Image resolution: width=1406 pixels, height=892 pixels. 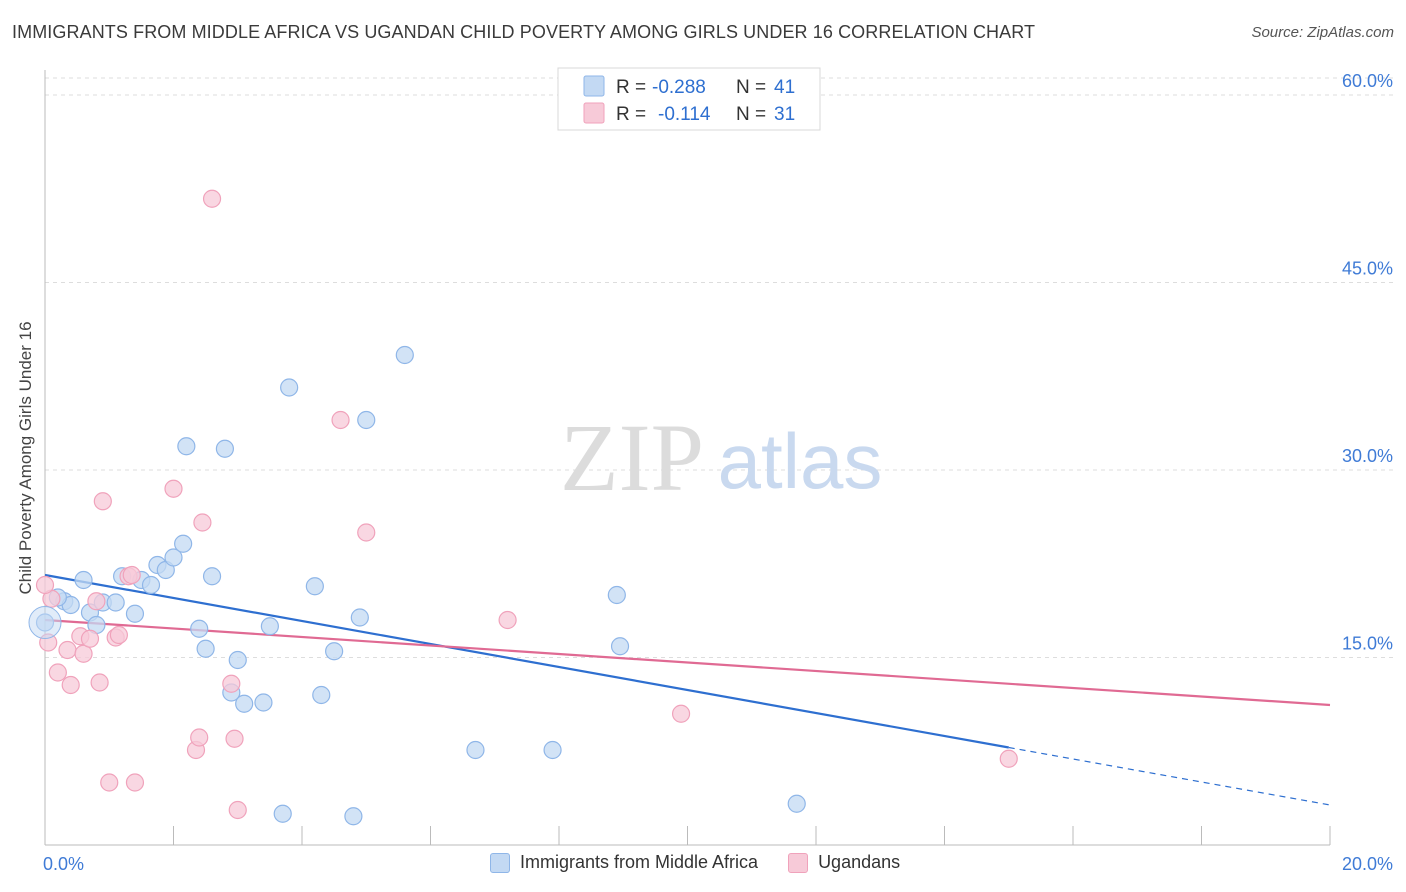 I want to click on x-tick-labels: 0.0% 20.0%, so click(x=718, y=864).